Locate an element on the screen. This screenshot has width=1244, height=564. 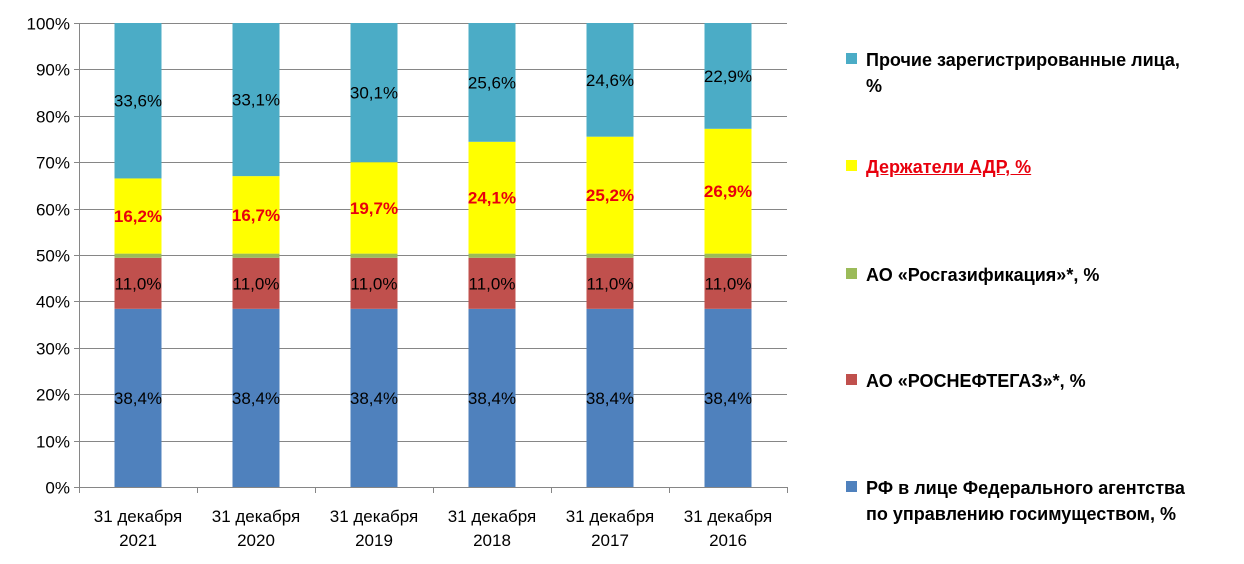
legend-label-rosneftegaz: АО «РОСНЕФТЕГАЗ»*, % is located at coordinates (976, 381).